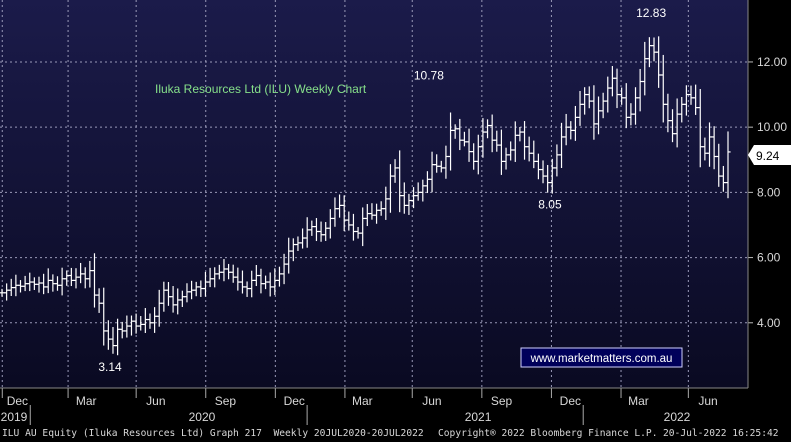 This screenshot has width=791, height=442. Describe the element at coordinates (769, 323) in the screenshot. I see `y-tick-label: 4.00` at that location.